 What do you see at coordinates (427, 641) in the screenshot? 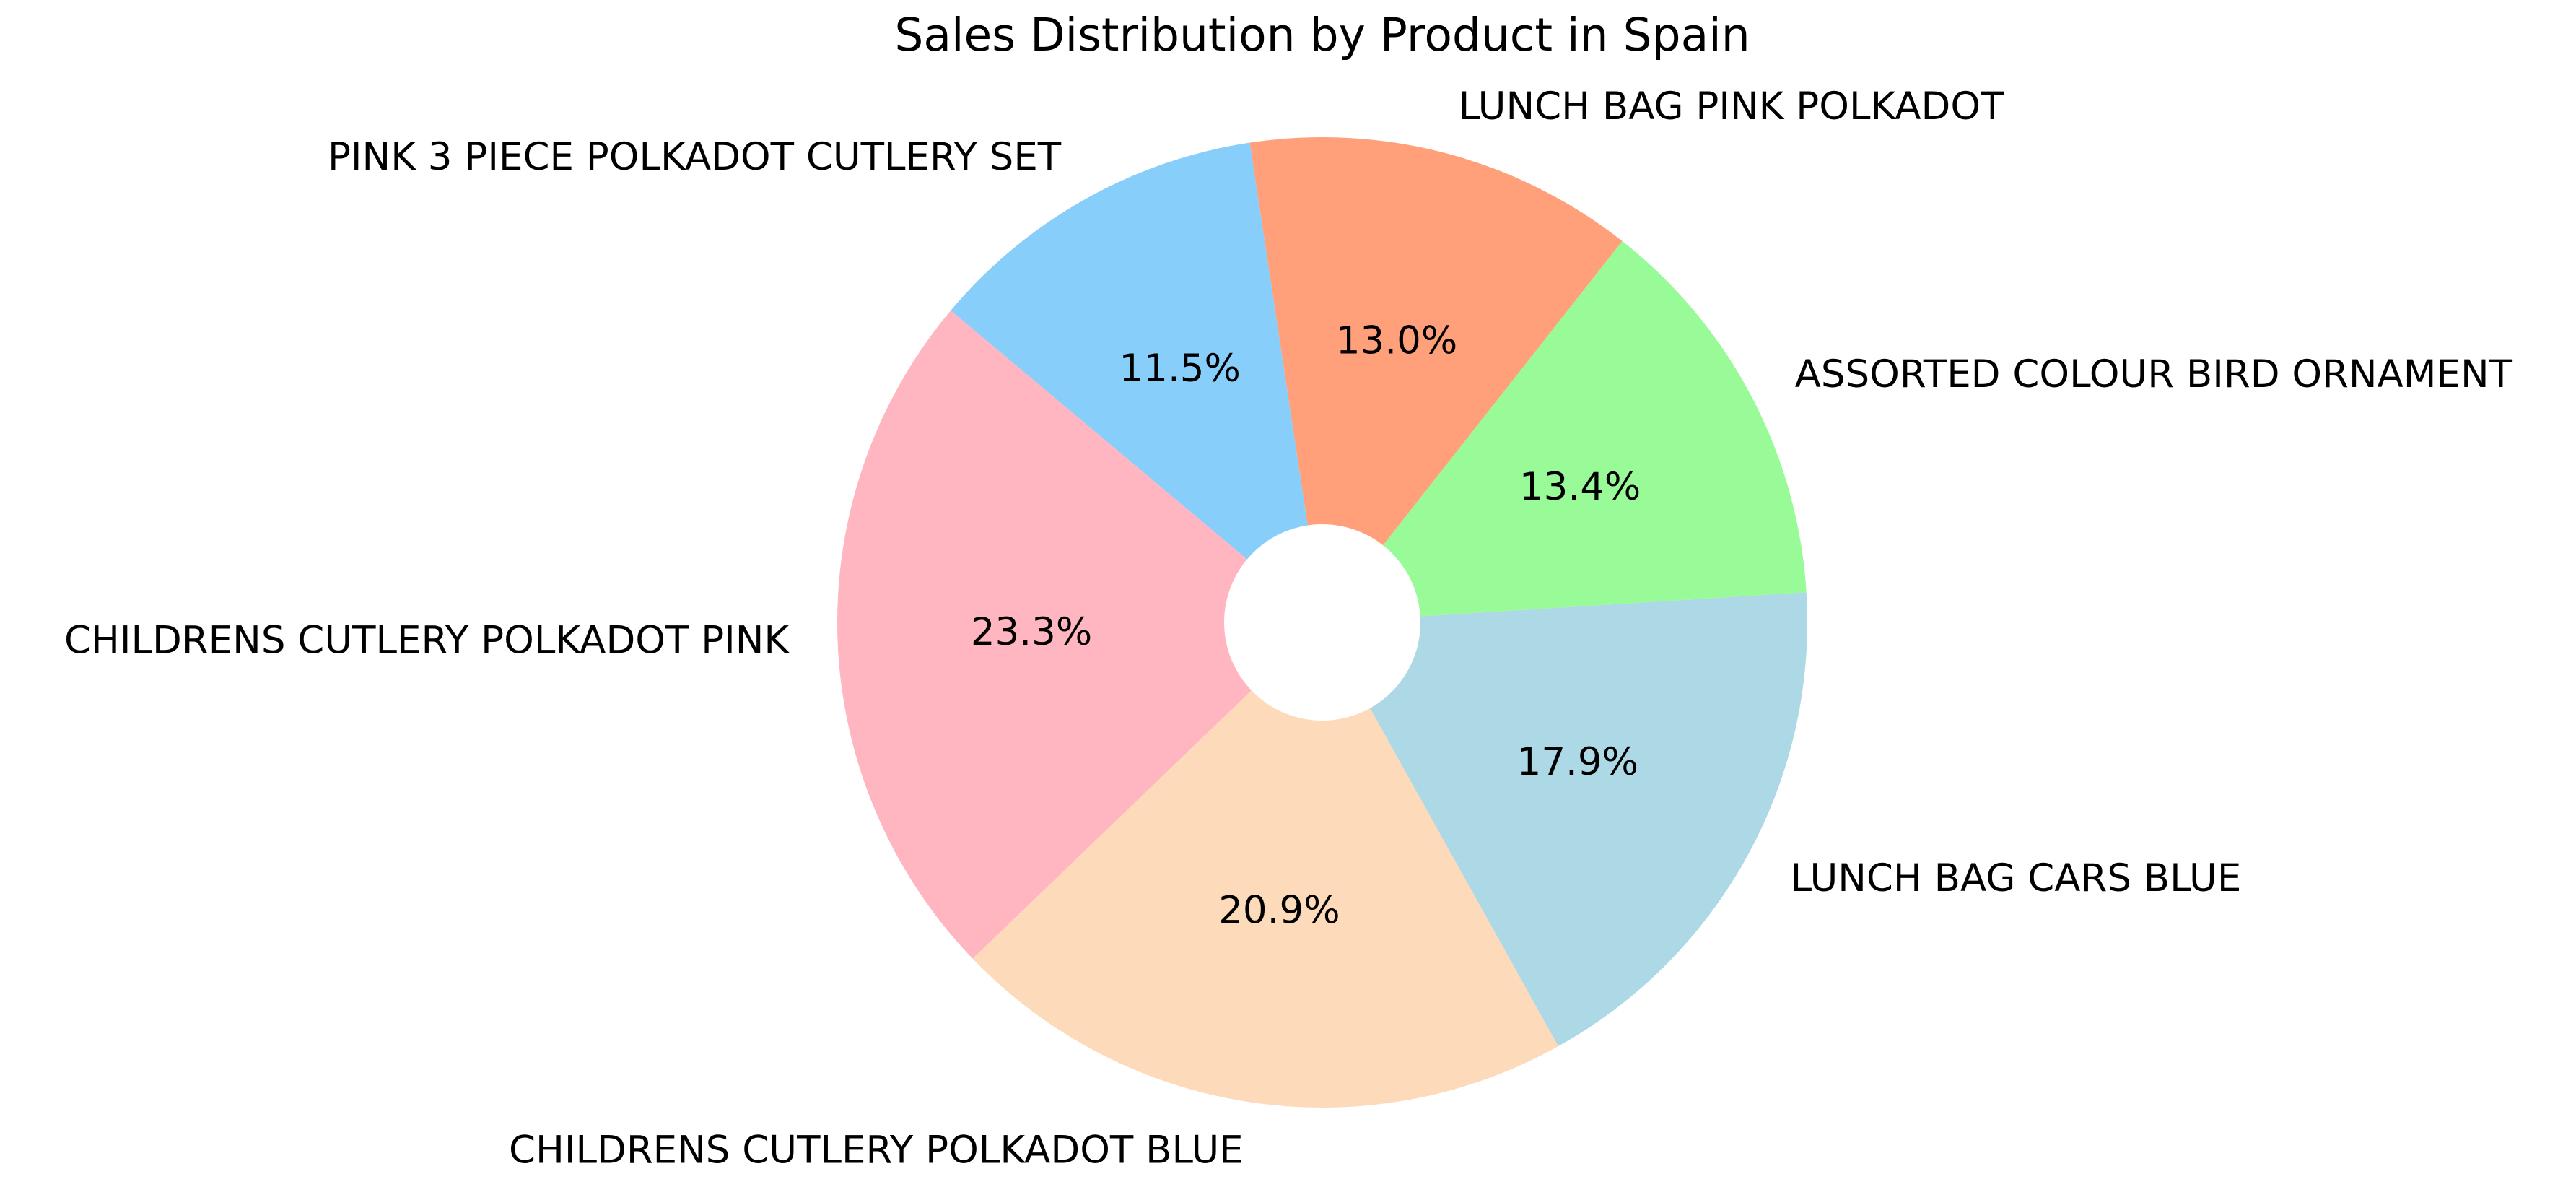
I see `pie-category-label: CHILDRENS CUTLERY POLKADOT PINK` at bounding box center [427, 641].